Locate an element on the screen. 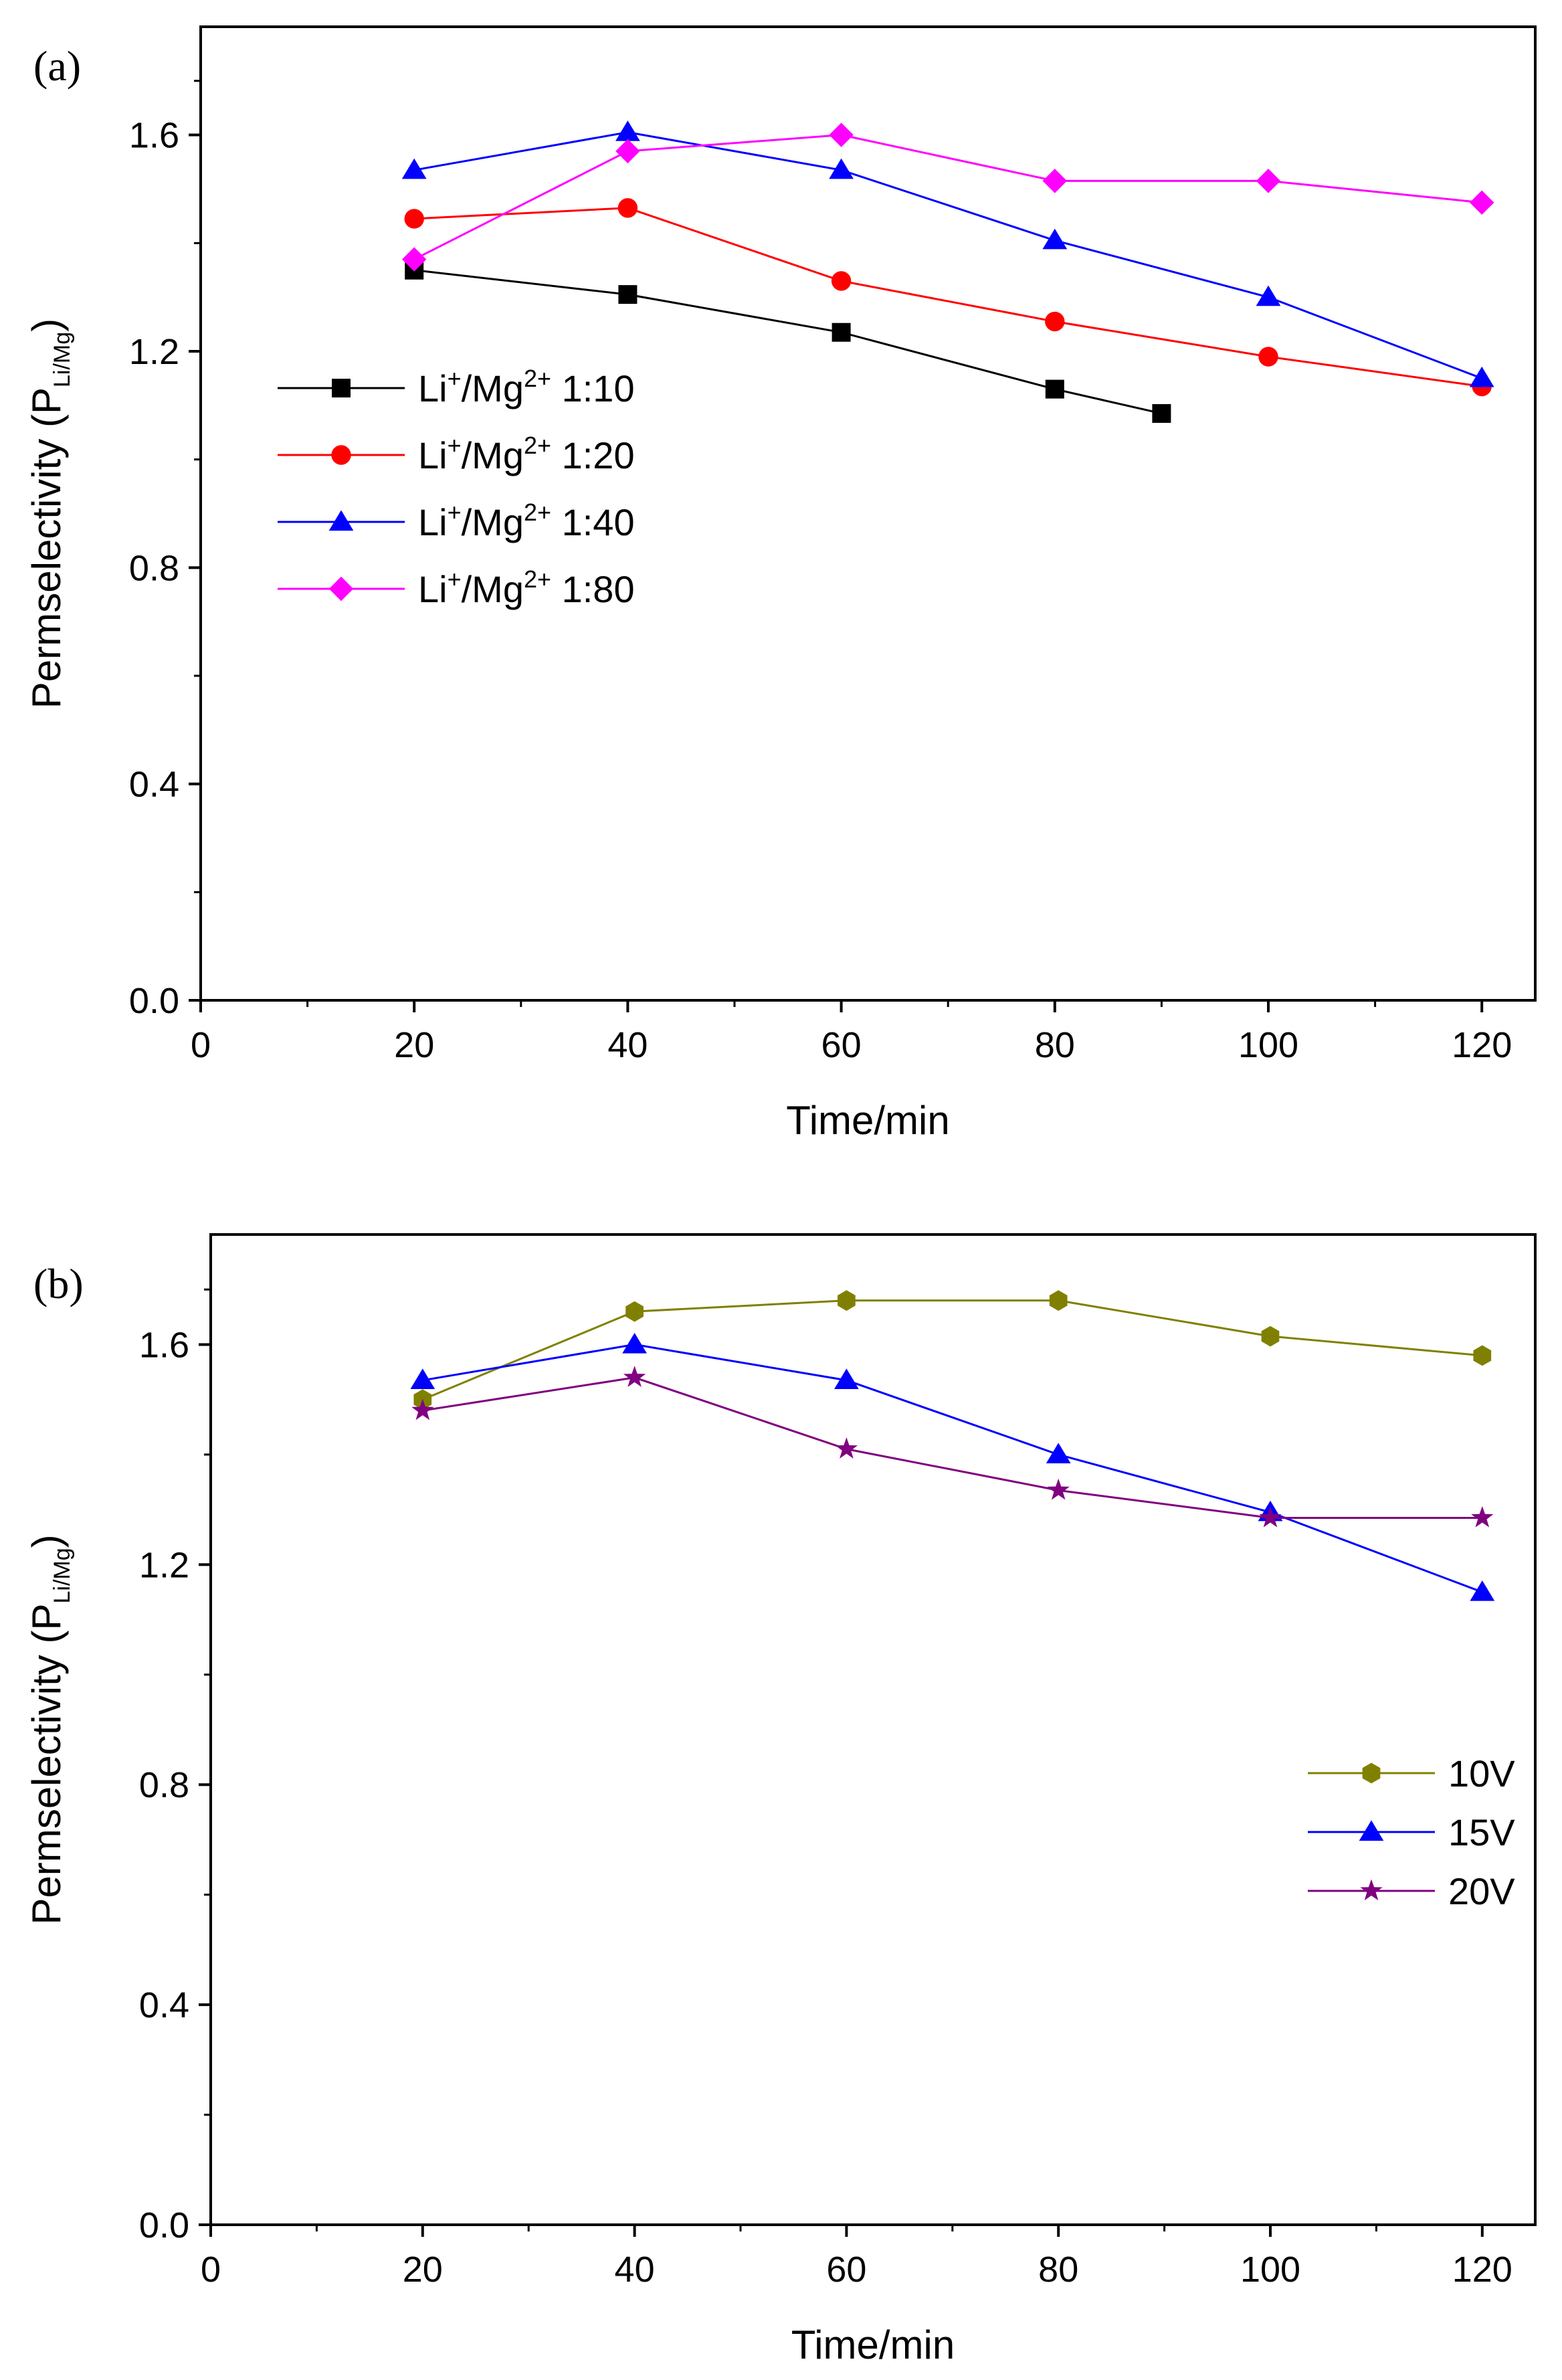 This screenshot has height=2380, width=1562. legend-label: 15V is located at coordinates (1482, 1832).